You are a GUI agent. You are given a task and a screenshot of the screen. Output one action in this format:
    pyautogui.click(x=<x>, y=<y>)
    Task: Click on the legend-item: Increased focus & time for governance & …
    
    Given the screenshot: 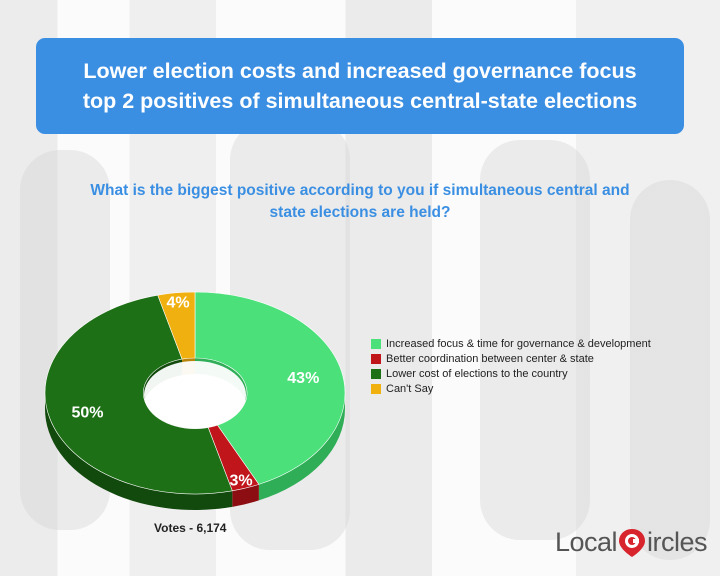 What is the action you would take?
    pyautogui.click(x=511, y=343)
    